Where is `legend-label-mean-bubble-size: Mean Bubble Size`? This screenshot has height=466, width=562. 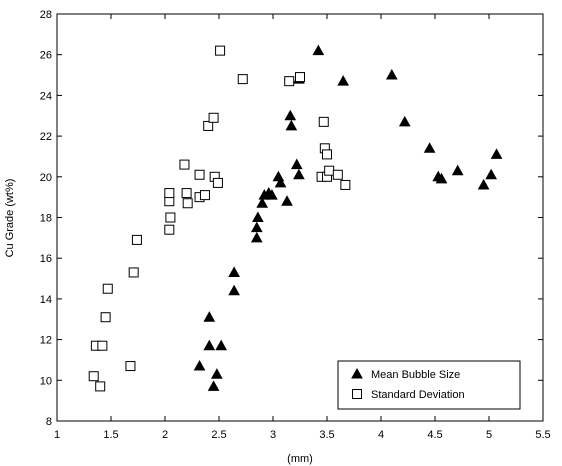 legend-label-mean-bubble-size: Mean Bubble Size is located at coordinates (415, 375).